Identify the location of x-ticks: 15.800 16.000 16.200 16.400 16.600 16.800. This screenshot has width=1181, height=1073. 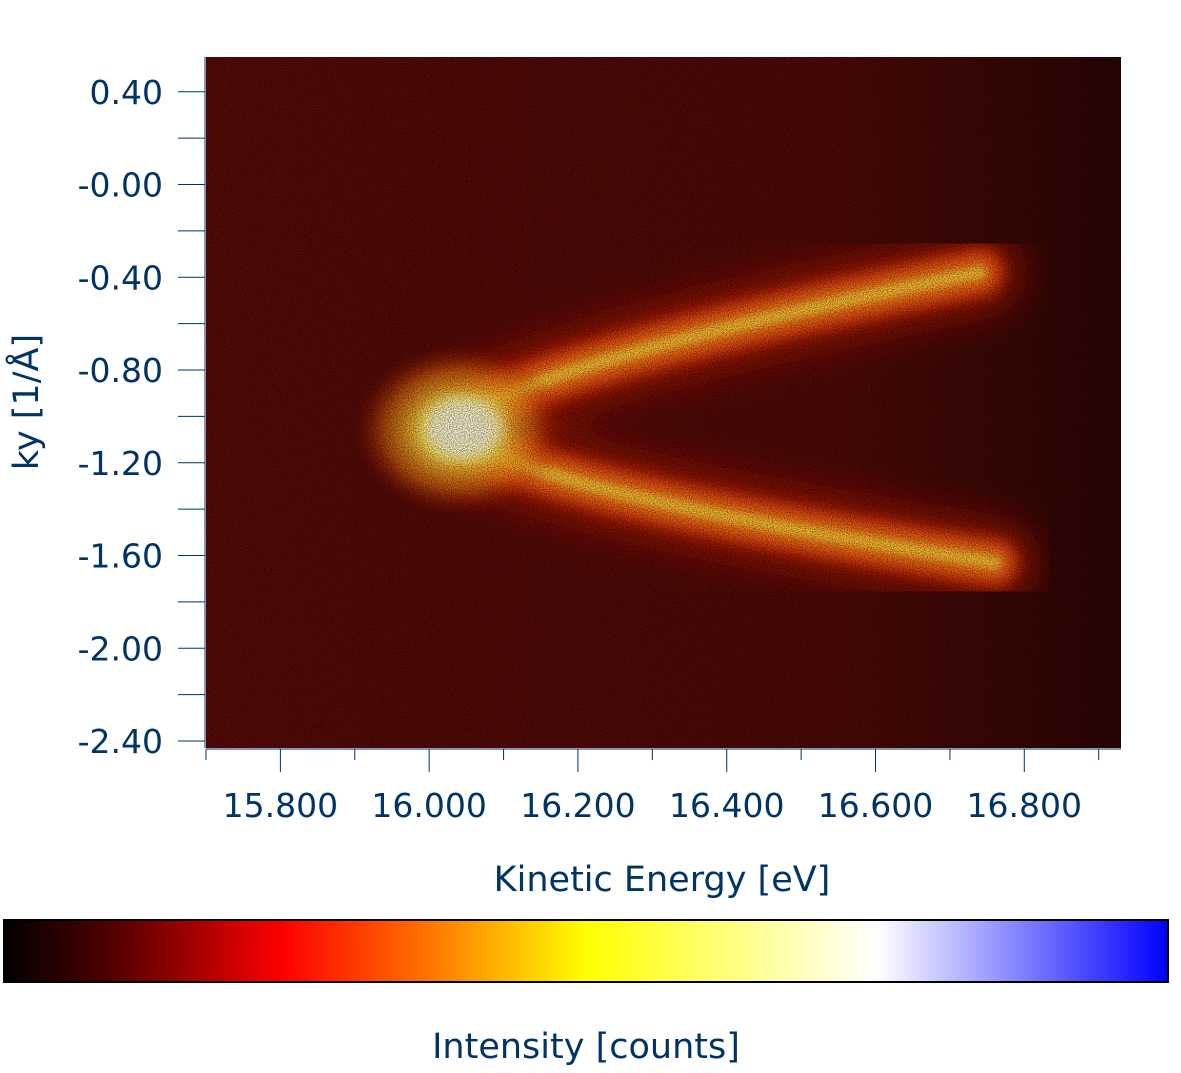
(652, 787).